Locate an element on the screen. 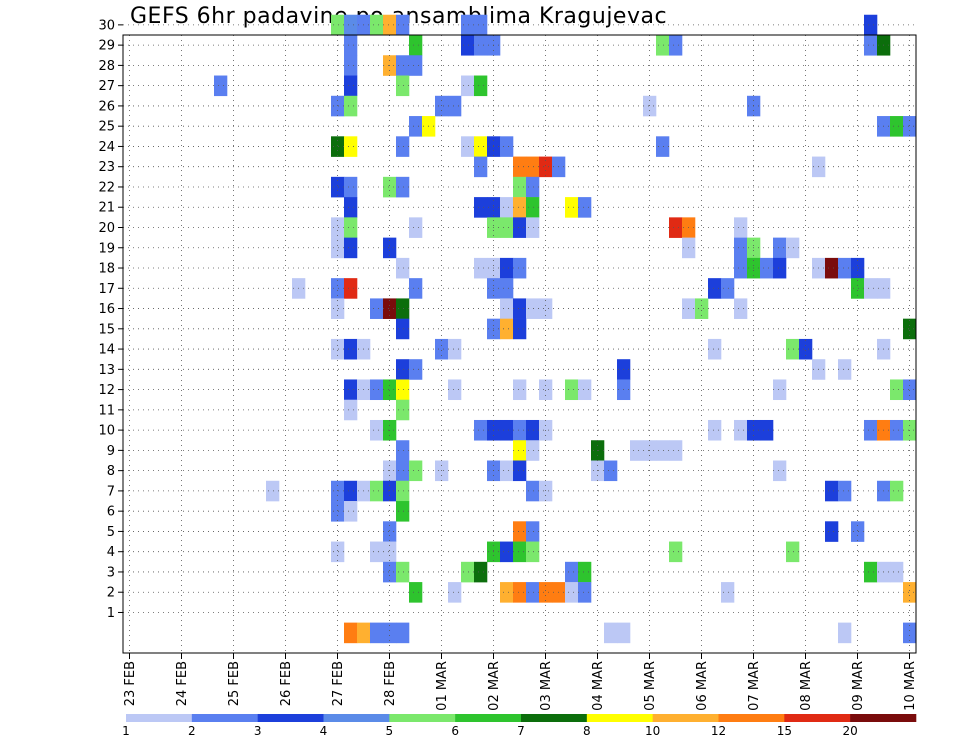 Image resolution: width=960 pixels, height=742 pixels. legend-label: 6 is located at coordinates (455, 731).